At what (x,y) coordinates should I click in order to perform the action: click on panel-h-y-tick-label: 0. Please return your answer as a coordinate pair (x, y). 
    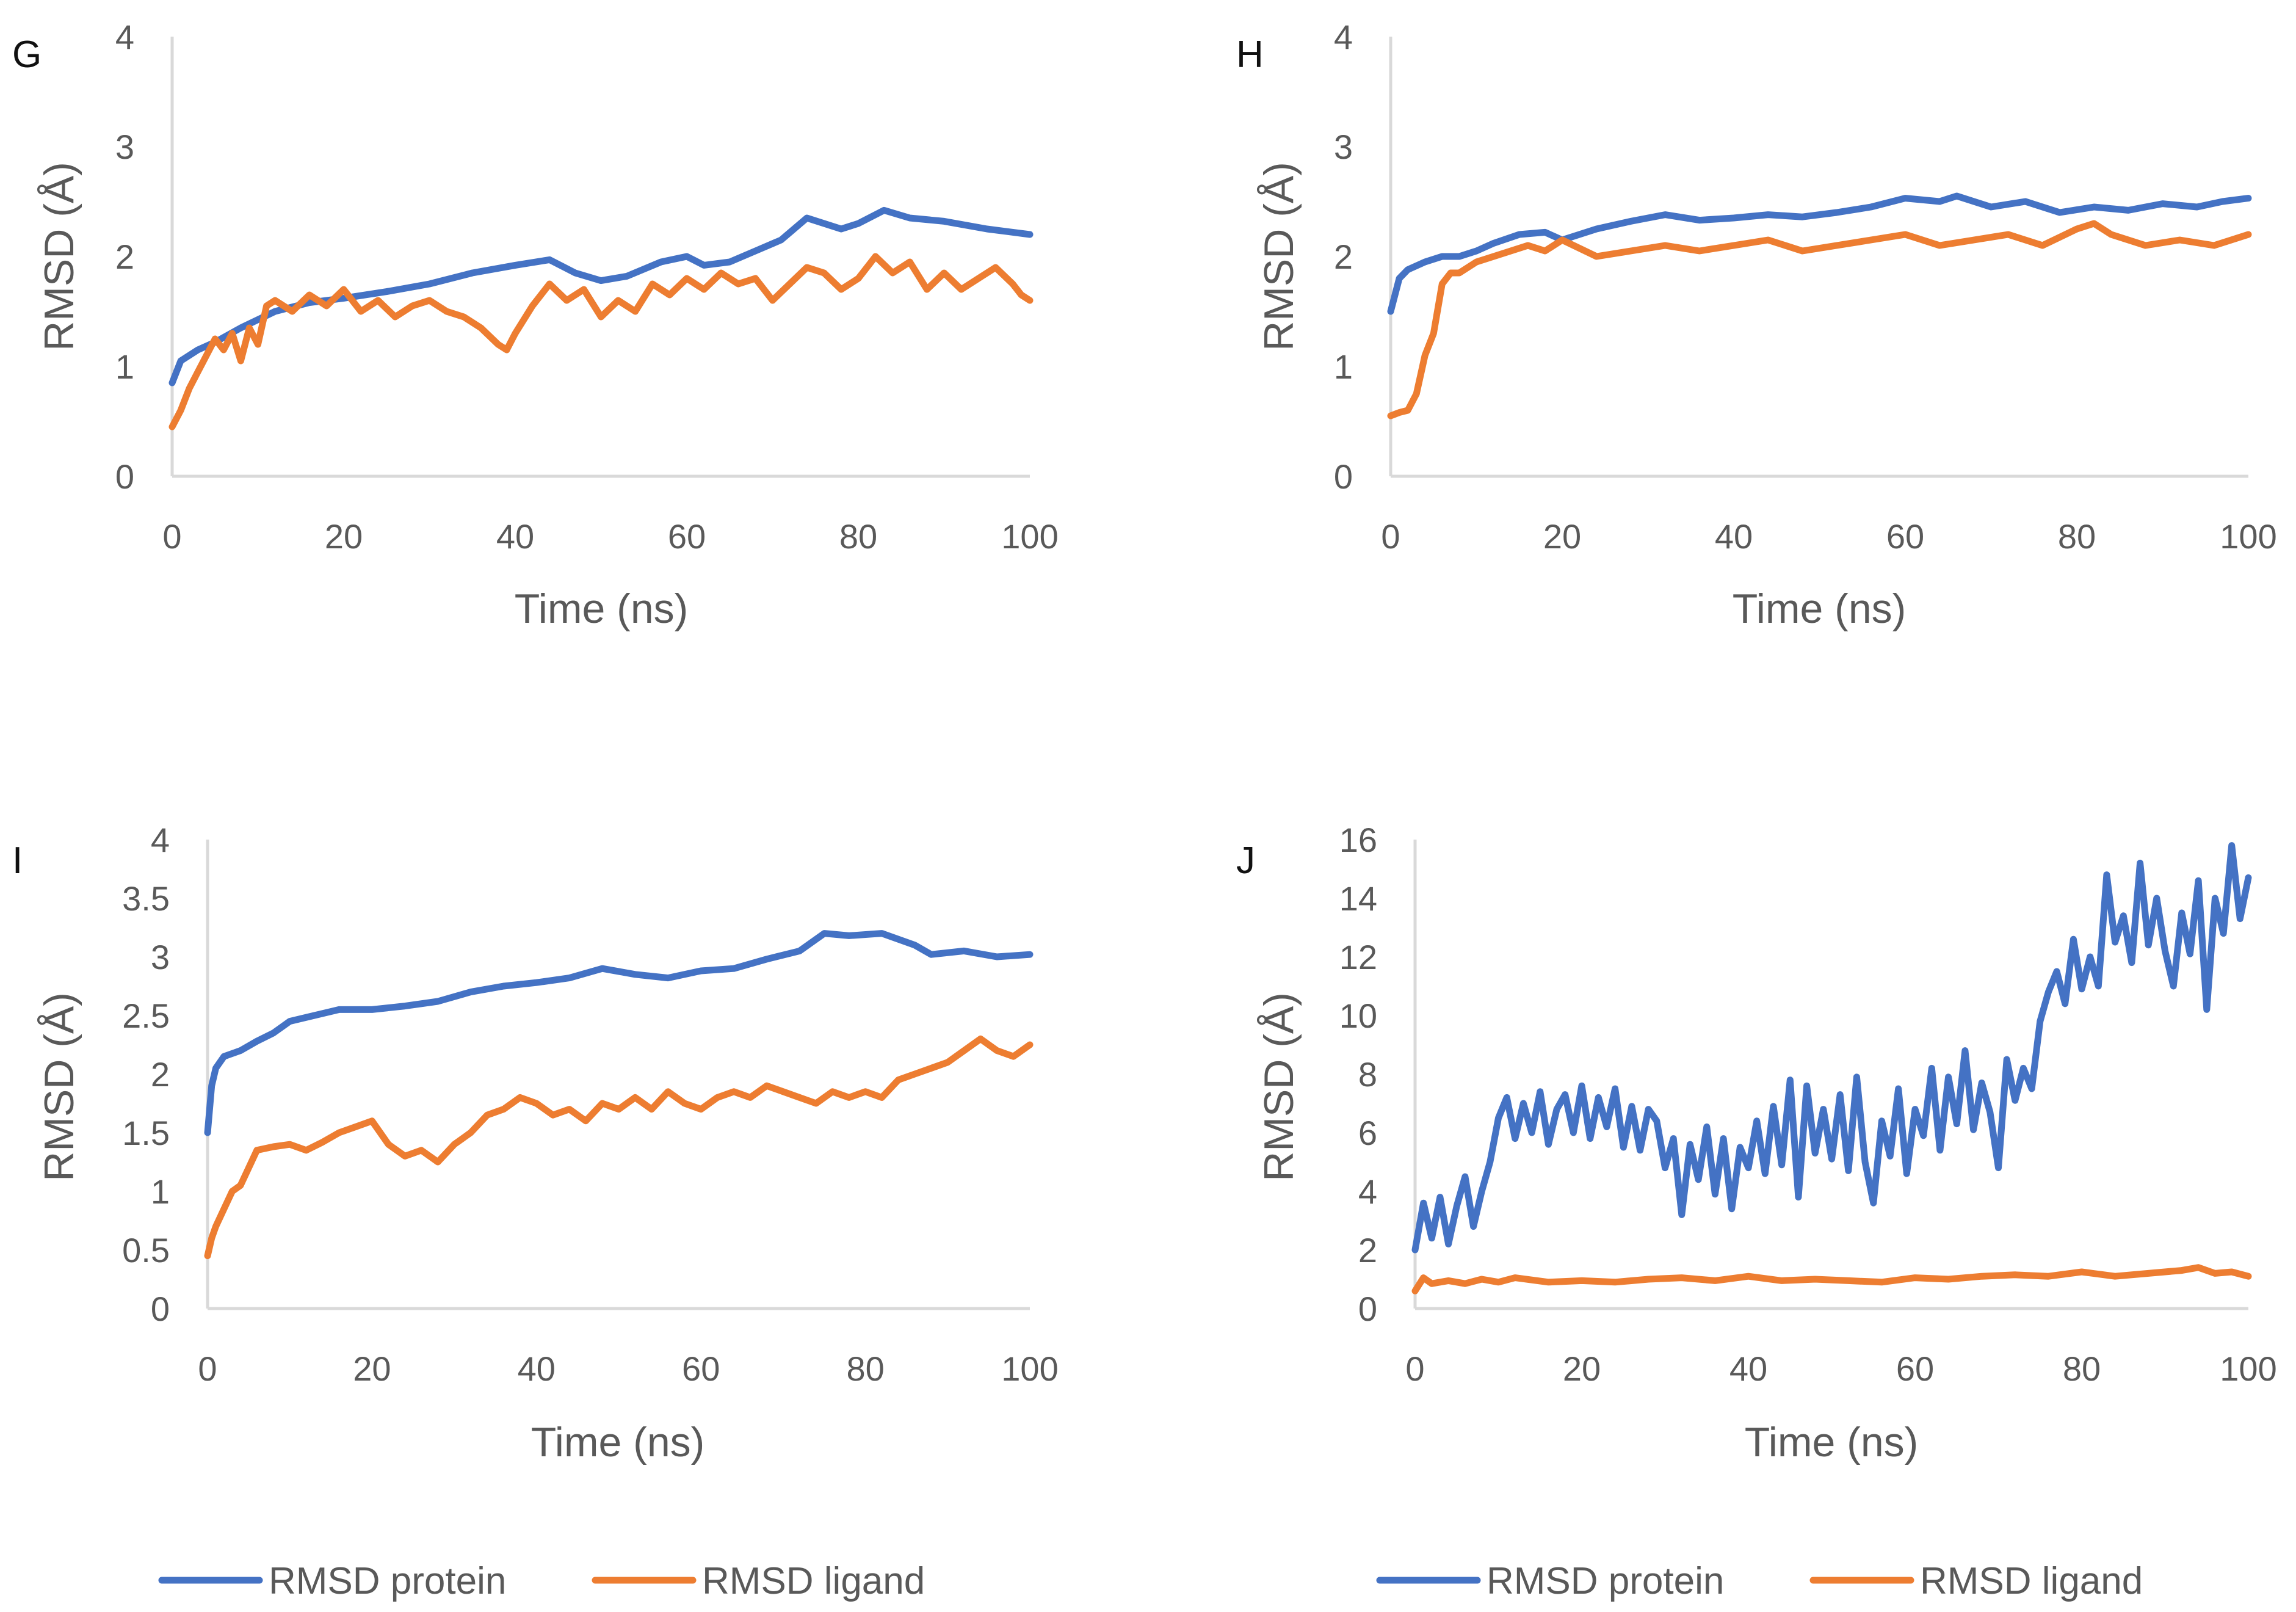
    Looking at the image, I should click on (1343, 476).